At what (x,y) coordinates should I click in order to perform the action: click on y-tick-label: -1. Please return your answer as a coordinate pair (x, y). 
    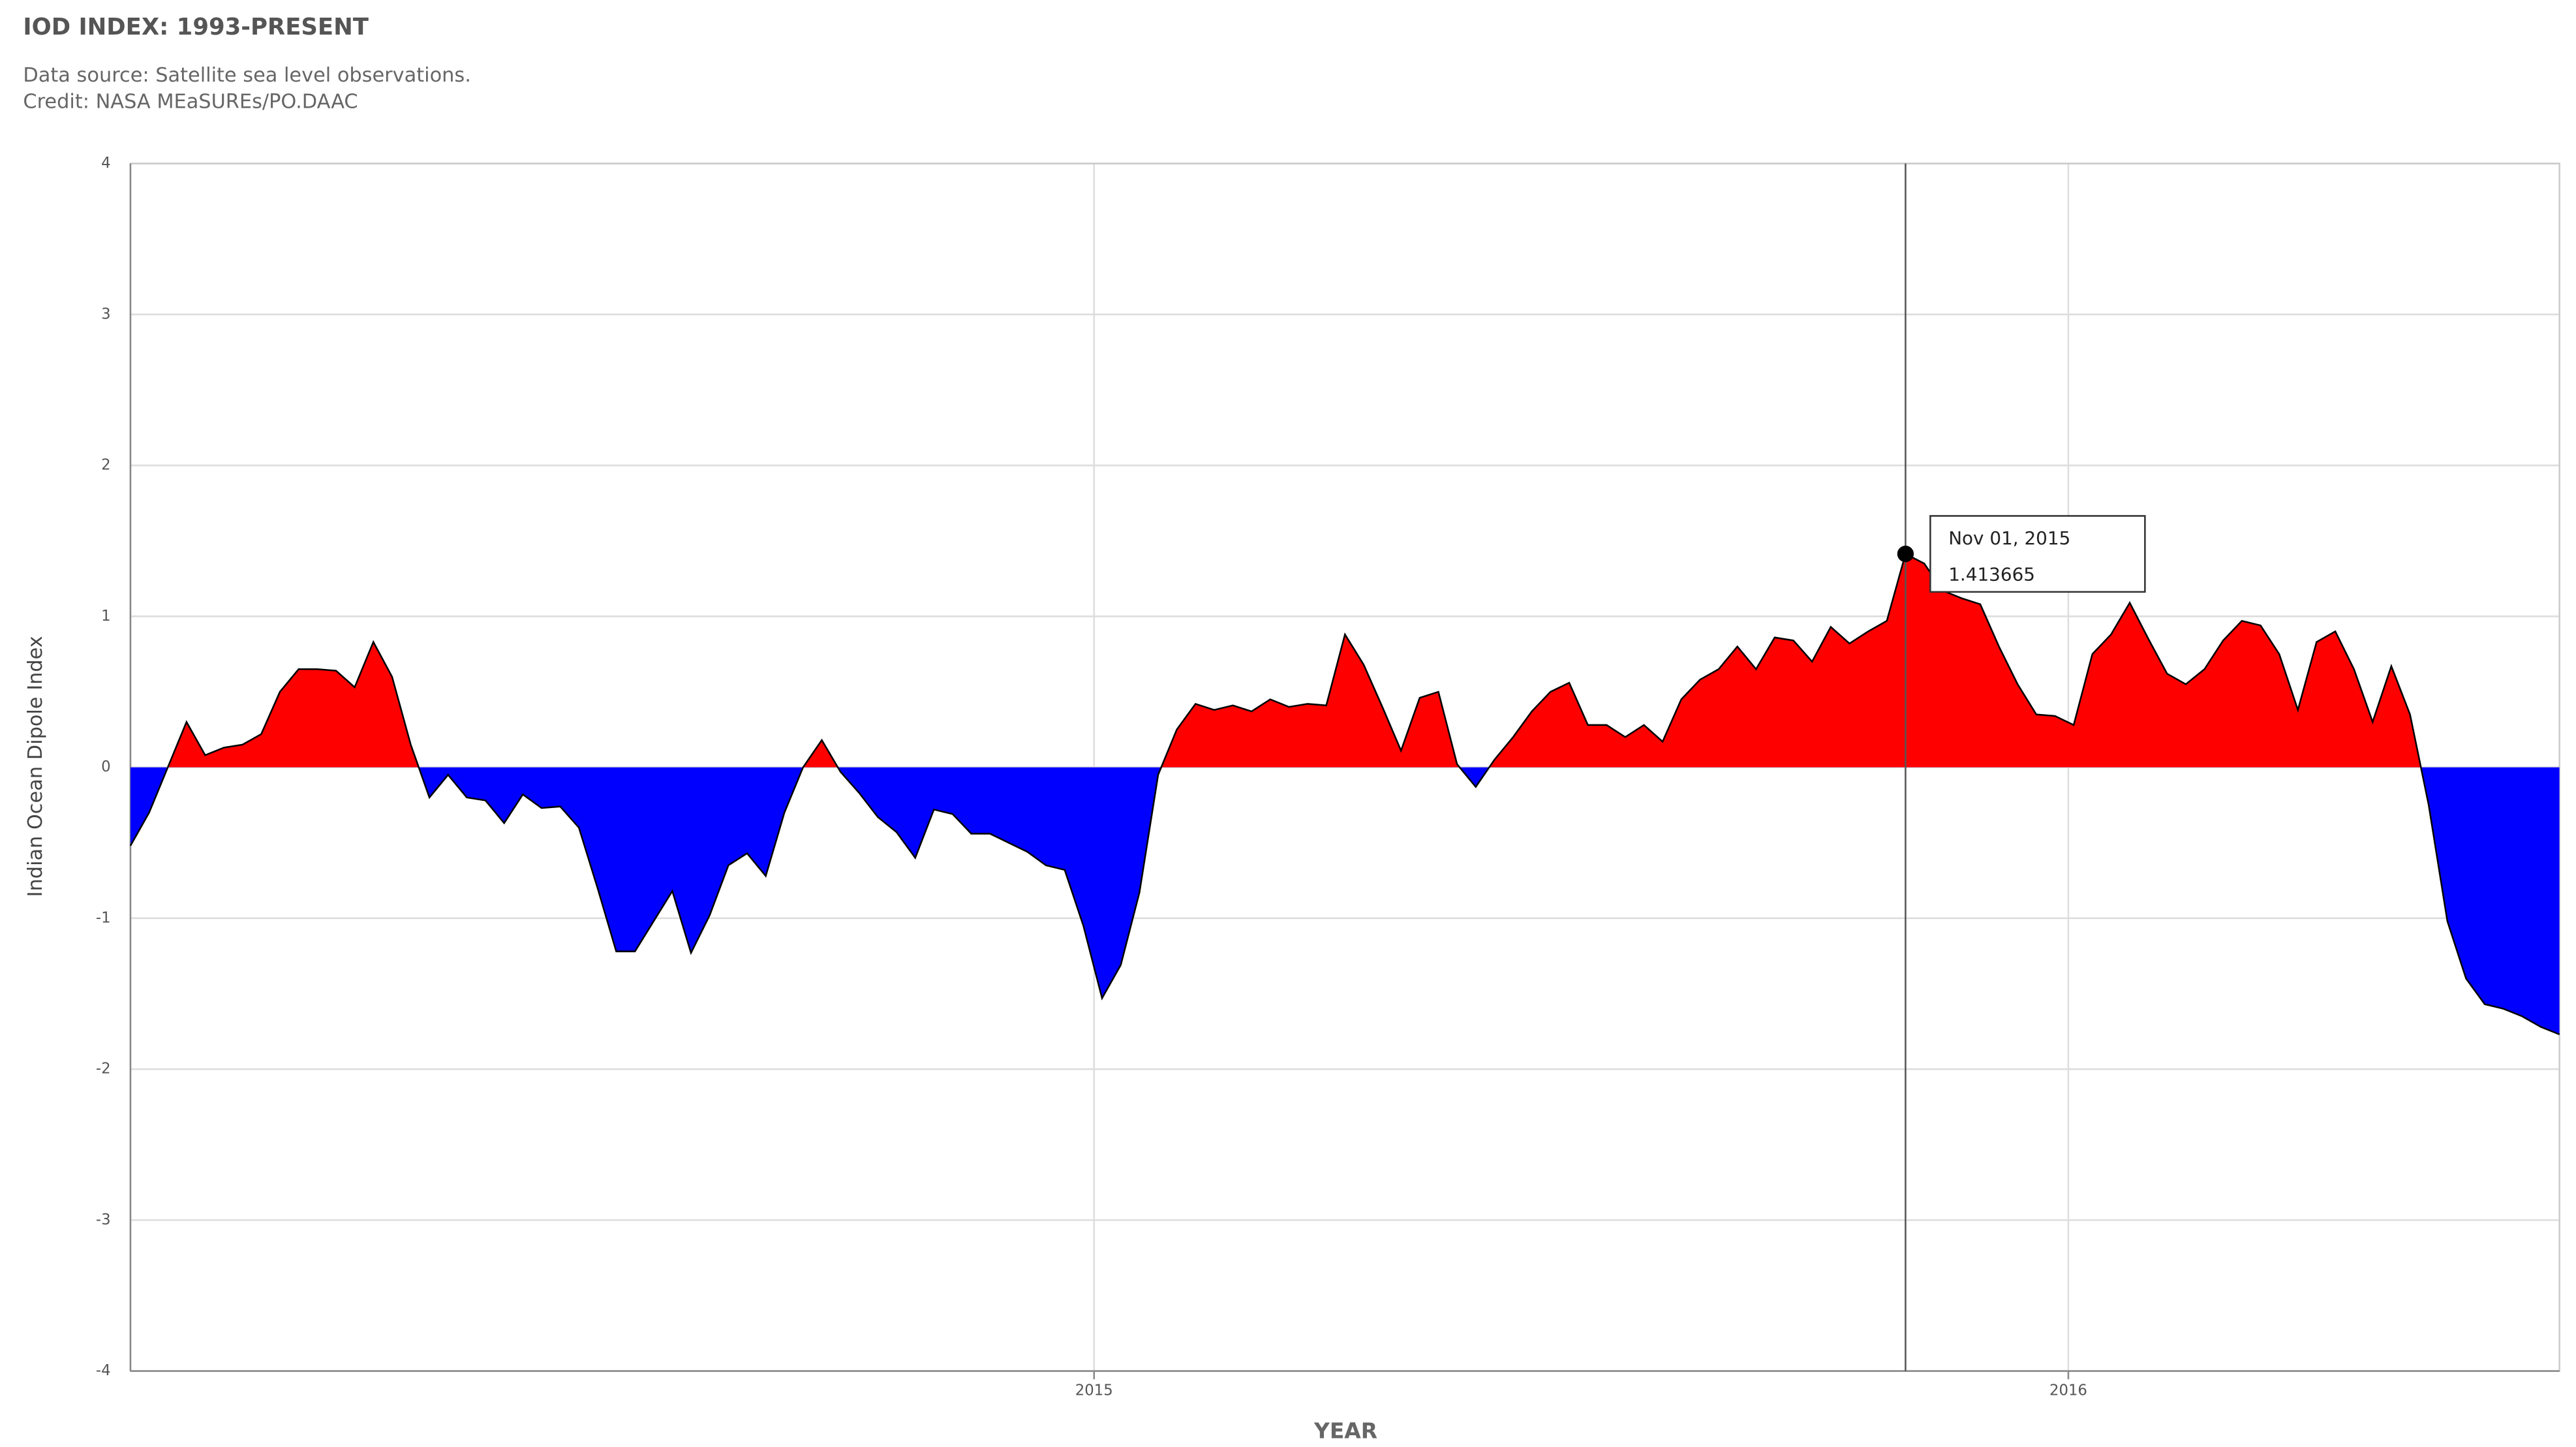
    Looking at the image, I should click on (104, 917).